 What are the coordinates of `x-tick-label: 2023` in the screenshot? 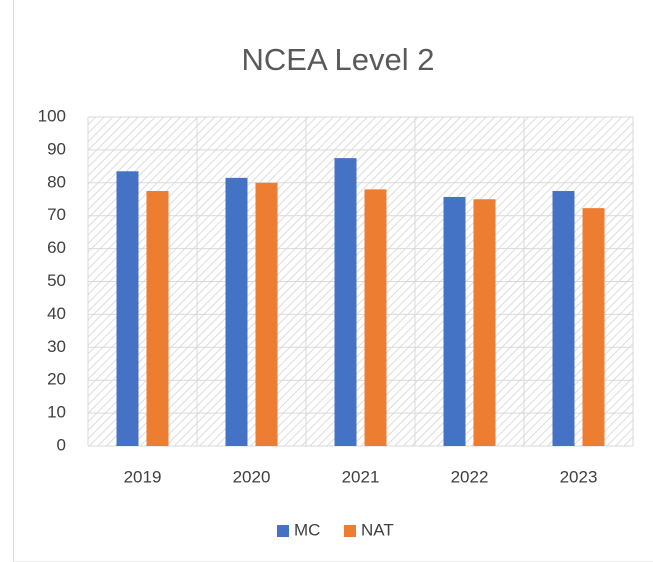 It's located at (579, 476).